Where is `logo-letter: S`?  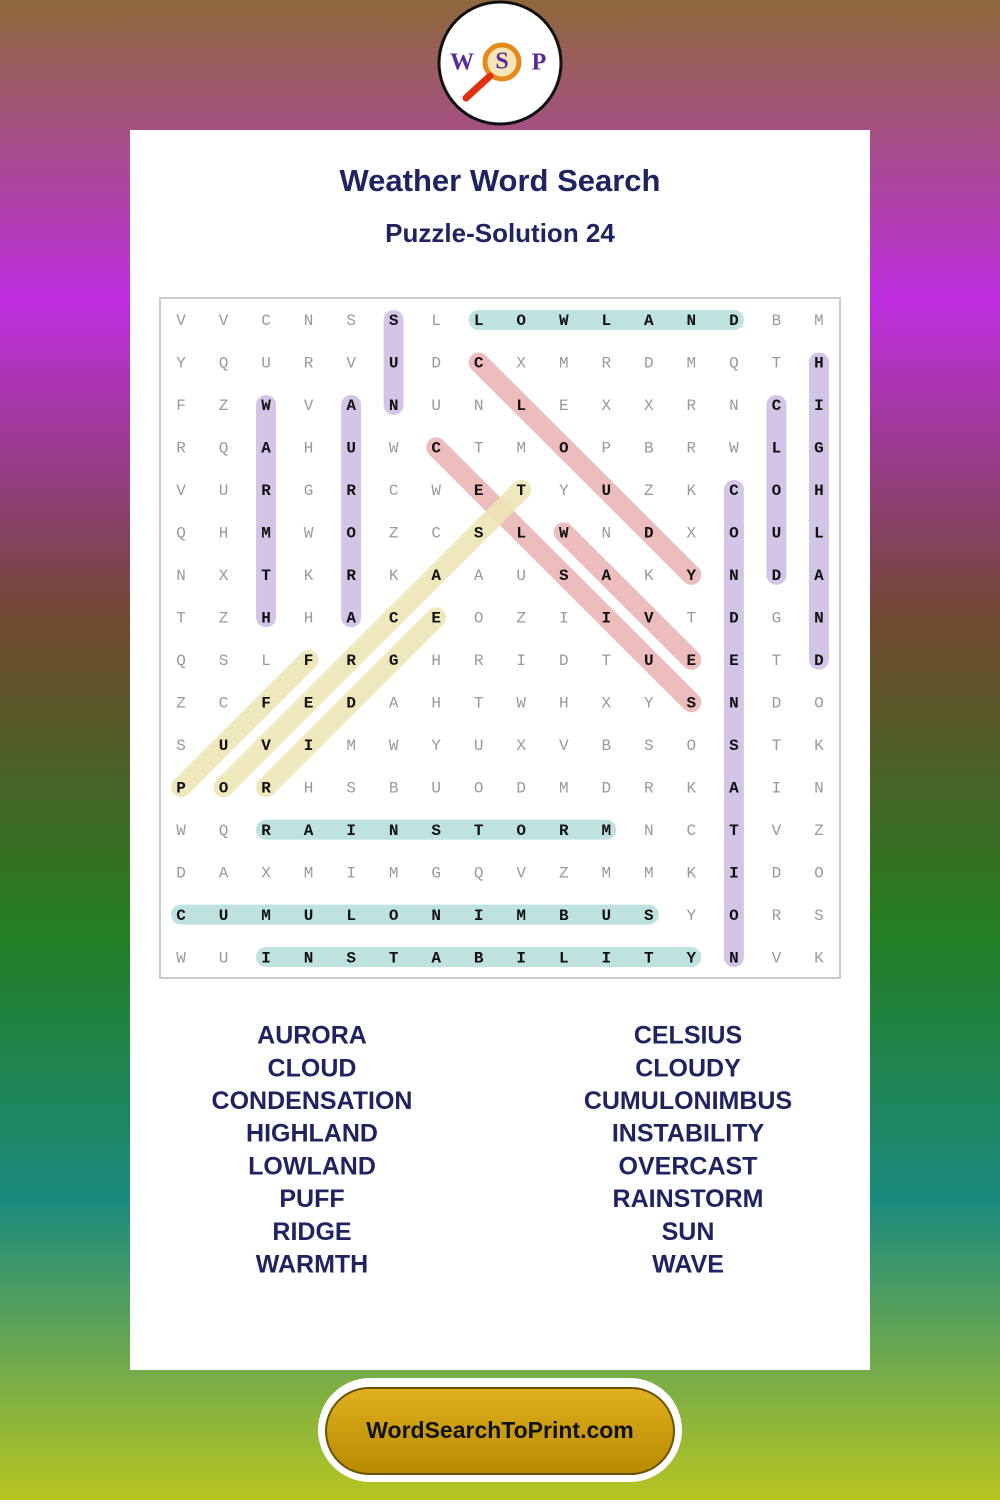
logo-letter: S is located at coordinates (501, 62).